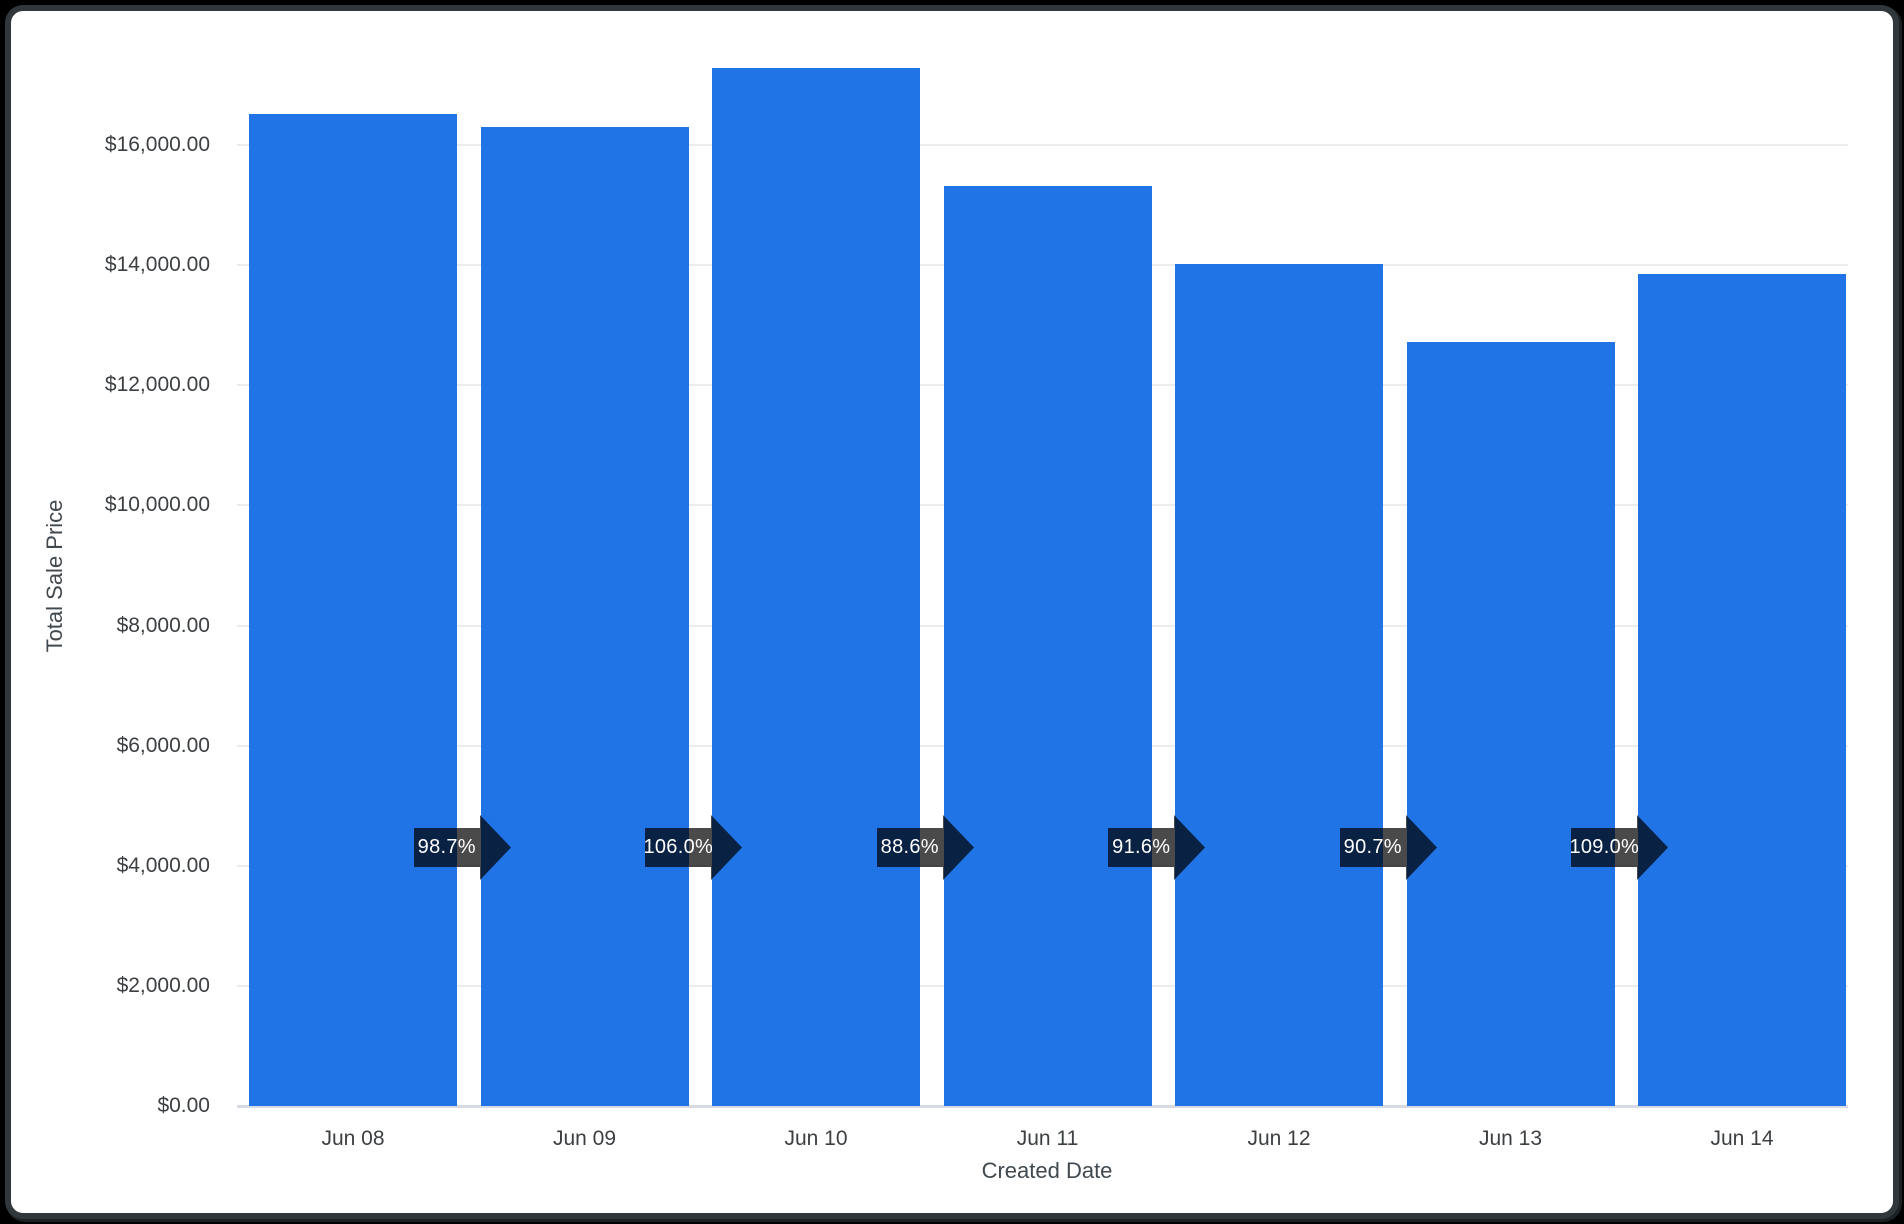 Image resolution: width=1904 pixels, height=1224 pixels. What do you see at coordinates (157, 505) in the screenshot?
I see `y-tick-label: $10,000.00` at bounding box center [157, 505].